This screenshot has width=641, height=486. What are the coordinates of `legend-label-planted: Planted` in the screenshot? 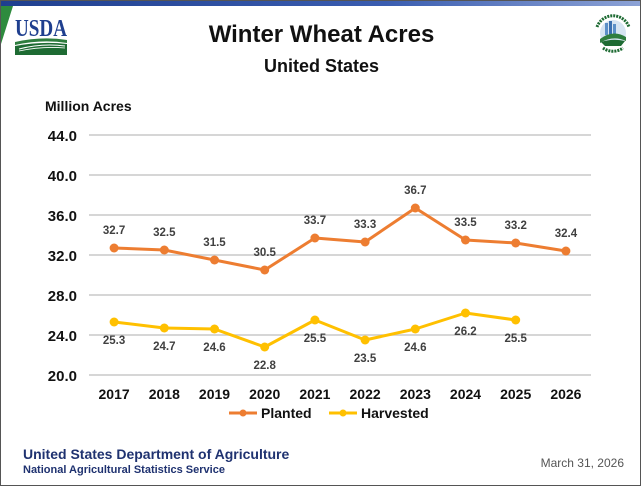 It's located at (286, 413).